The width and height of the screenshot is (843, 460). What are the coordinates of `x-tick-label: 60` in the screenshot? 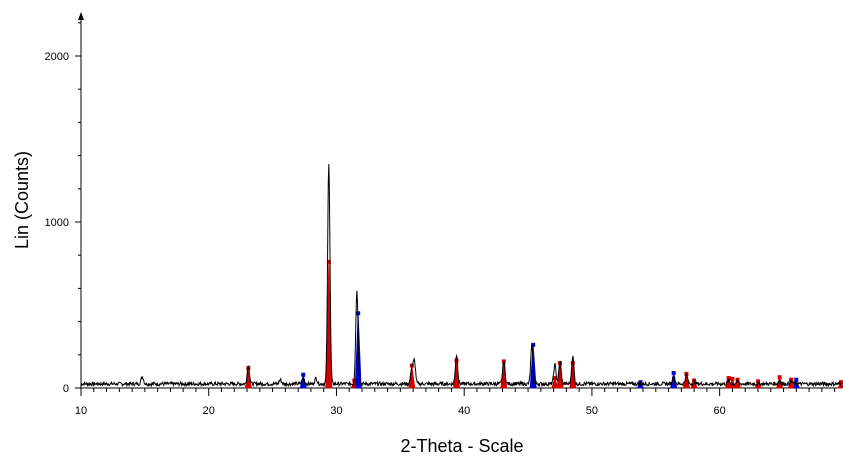 It's located at (720, 411).